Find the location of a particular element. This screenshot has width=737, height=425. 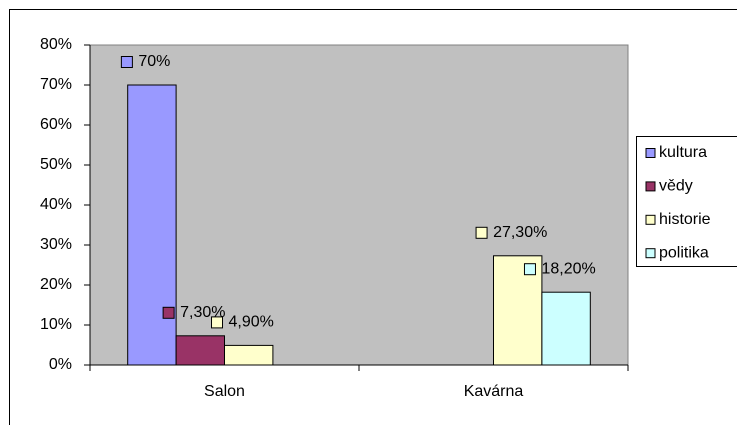

y-tick-label: 50% is located at coordinates (56, 164).